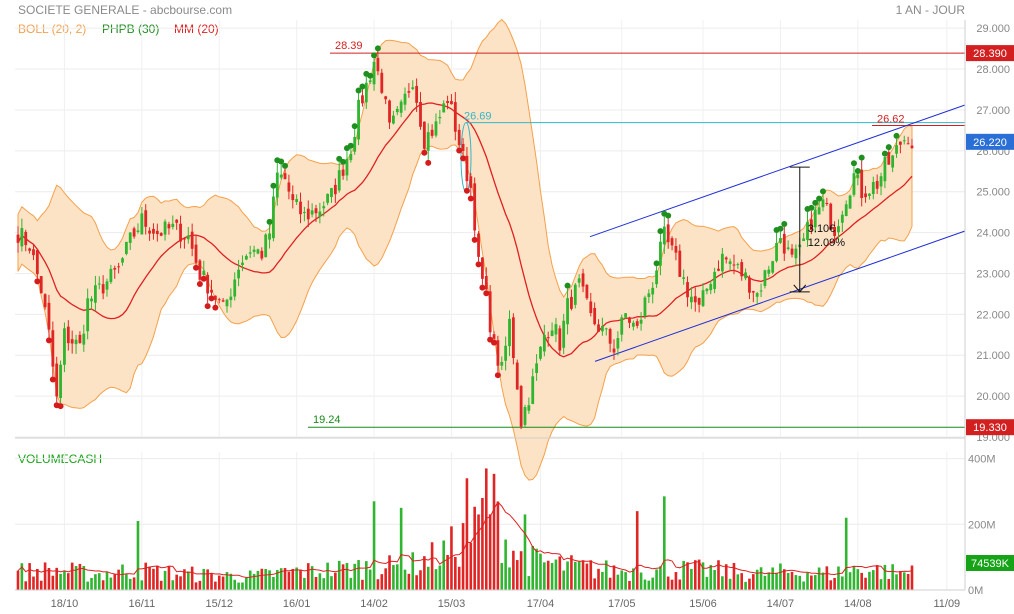 The width and height of the screenshot is (1014, 614). What do you see at coordinates (349, 46) in the screenshot?
I see `level-high-label: 28.39` at bounding box center [349, 46].